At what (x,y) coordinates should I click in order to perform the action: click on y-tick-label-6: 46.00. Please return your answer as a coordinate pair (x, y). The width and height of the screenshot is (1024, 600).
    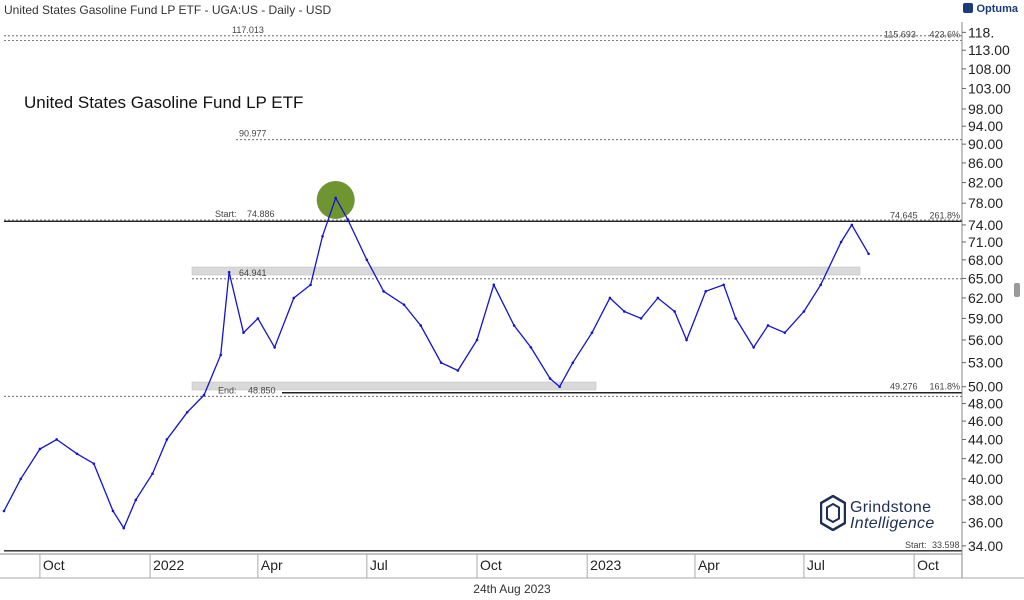
    Looking at the image, I should click on (985, 421).